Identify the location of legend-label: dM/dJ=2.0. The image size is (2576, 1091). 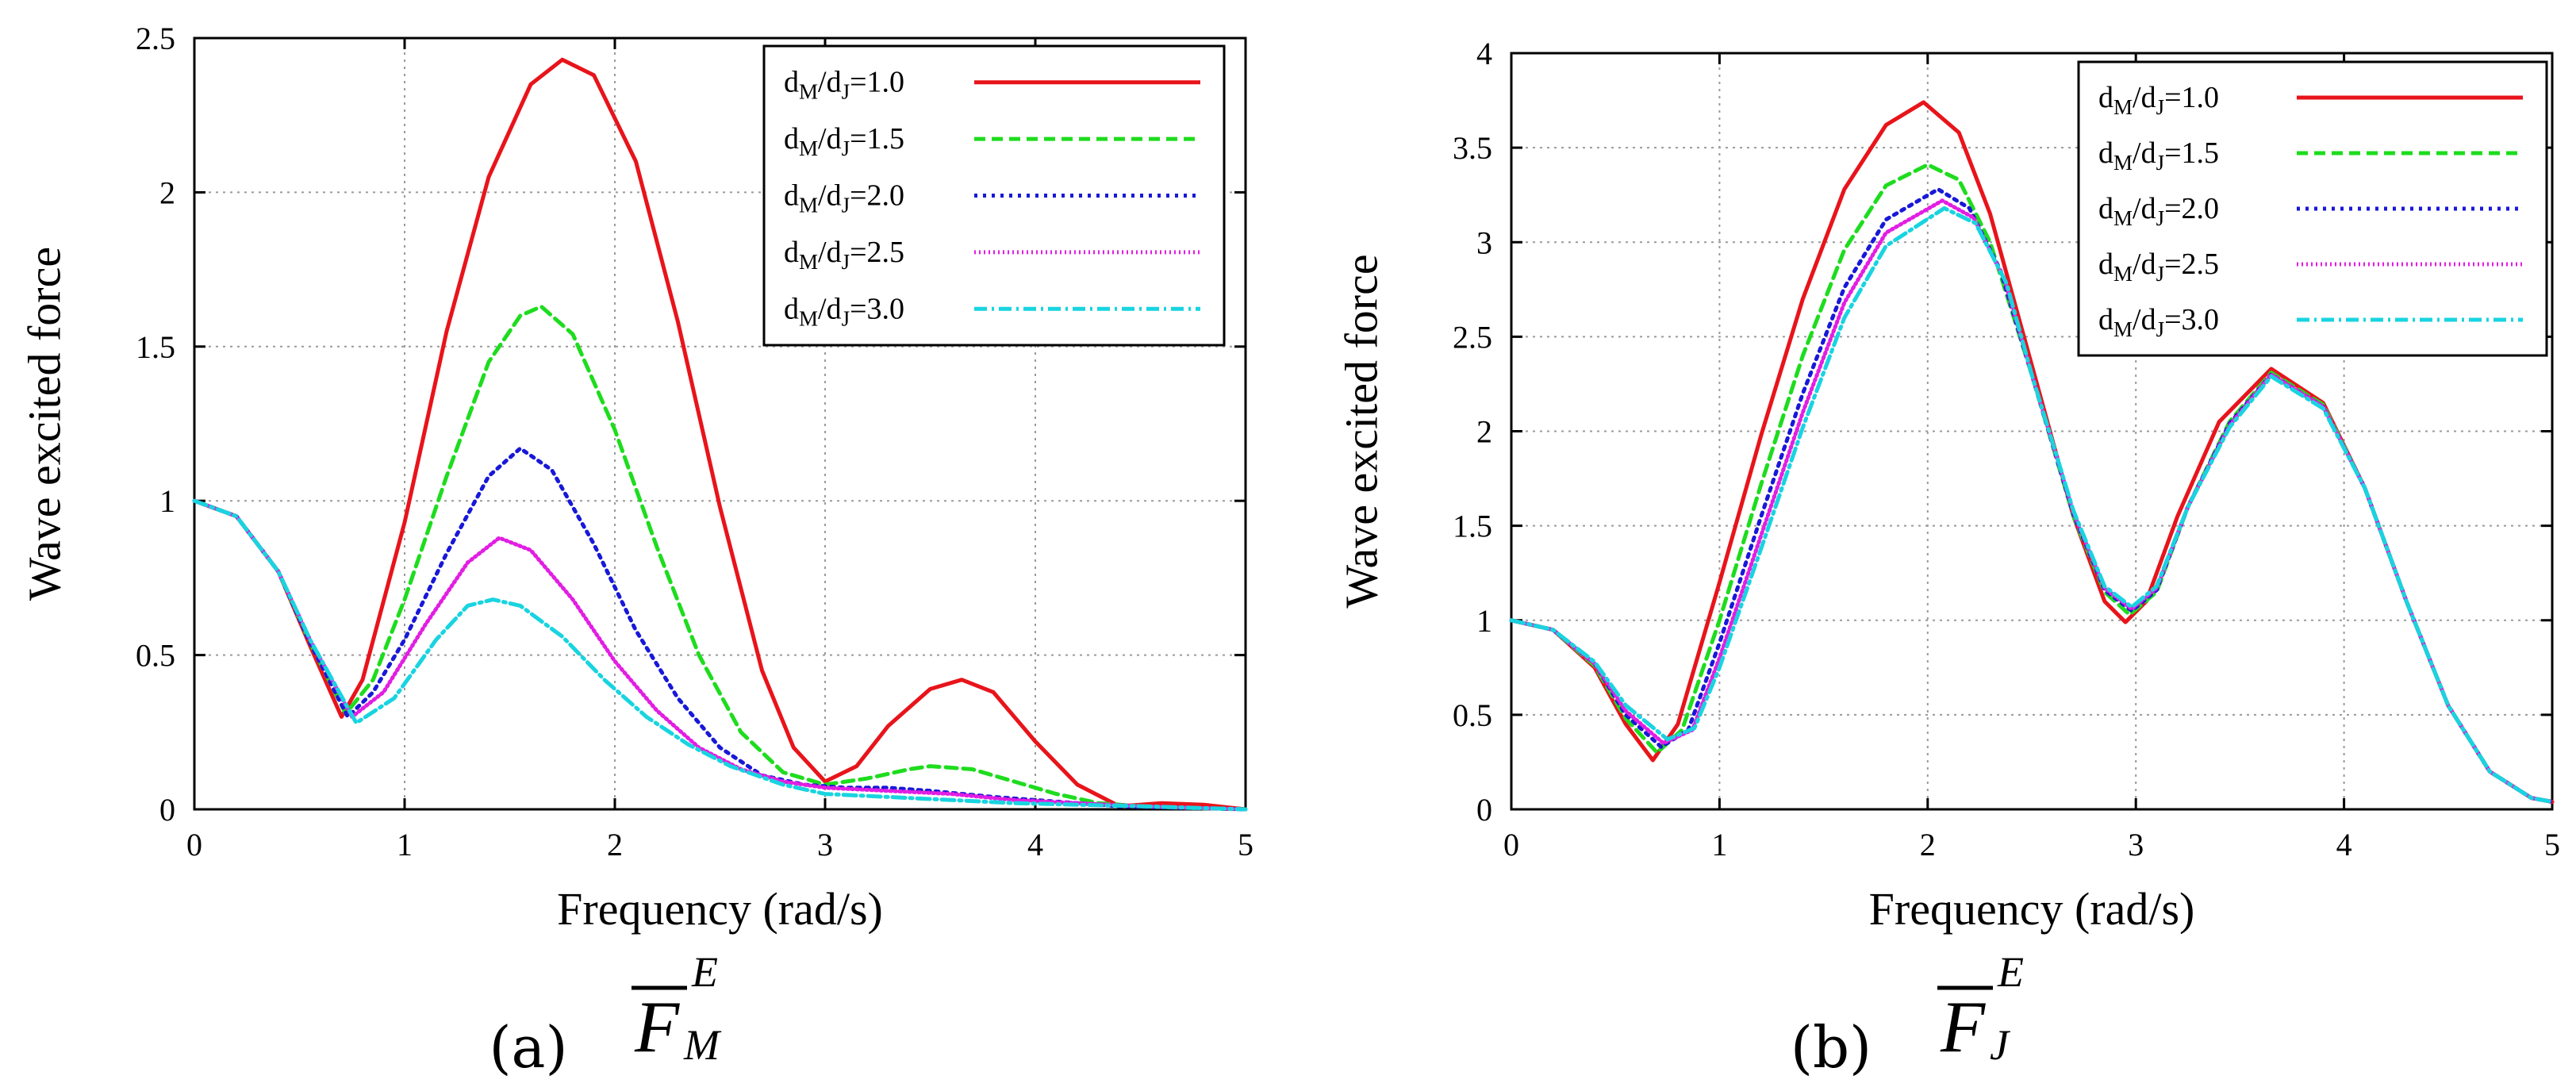
(2158, 211).